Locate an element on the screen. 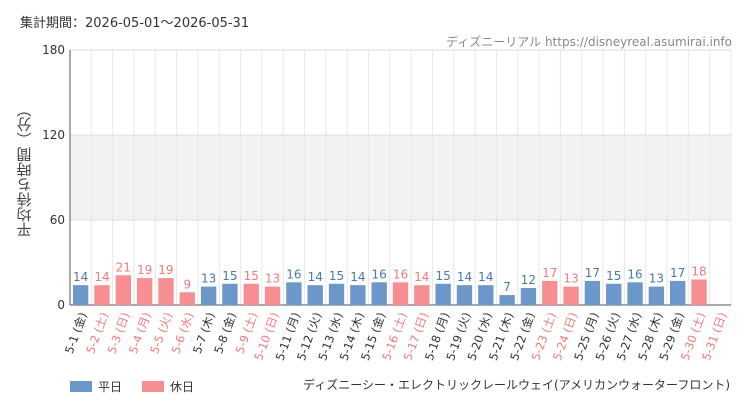  value-label: 21 is located at coordinates (123, 267).